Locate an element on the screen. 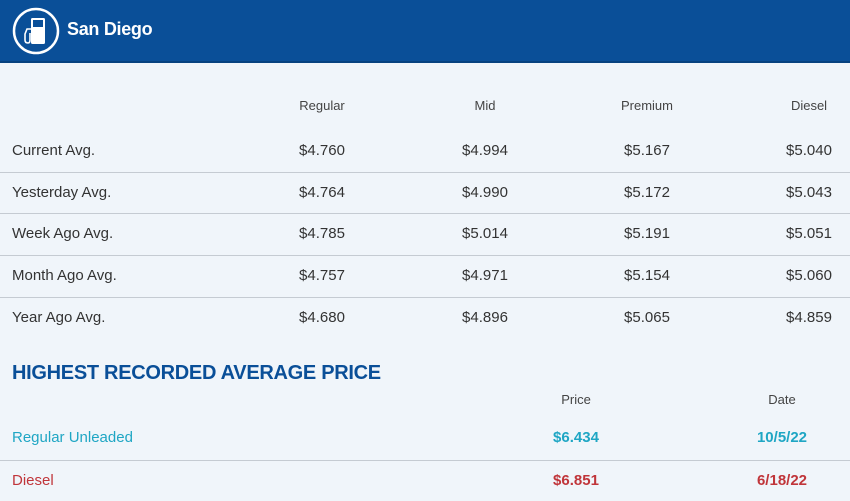 The image size is (850, 501). column-header: Price is located at coordinates (576, 399).